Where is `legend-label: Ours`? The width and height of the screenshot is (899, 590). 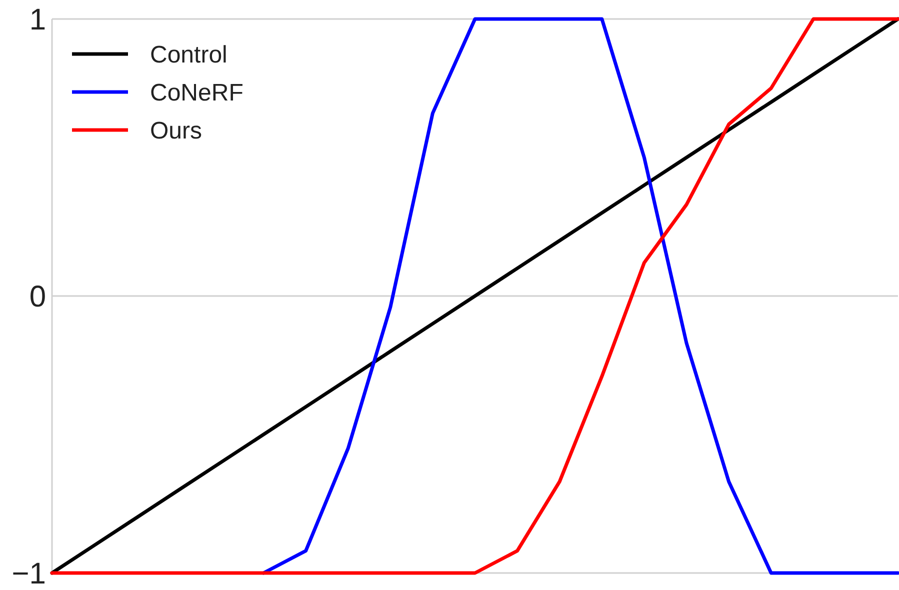 legend-label: Ours is located at coordinates (176, 130).